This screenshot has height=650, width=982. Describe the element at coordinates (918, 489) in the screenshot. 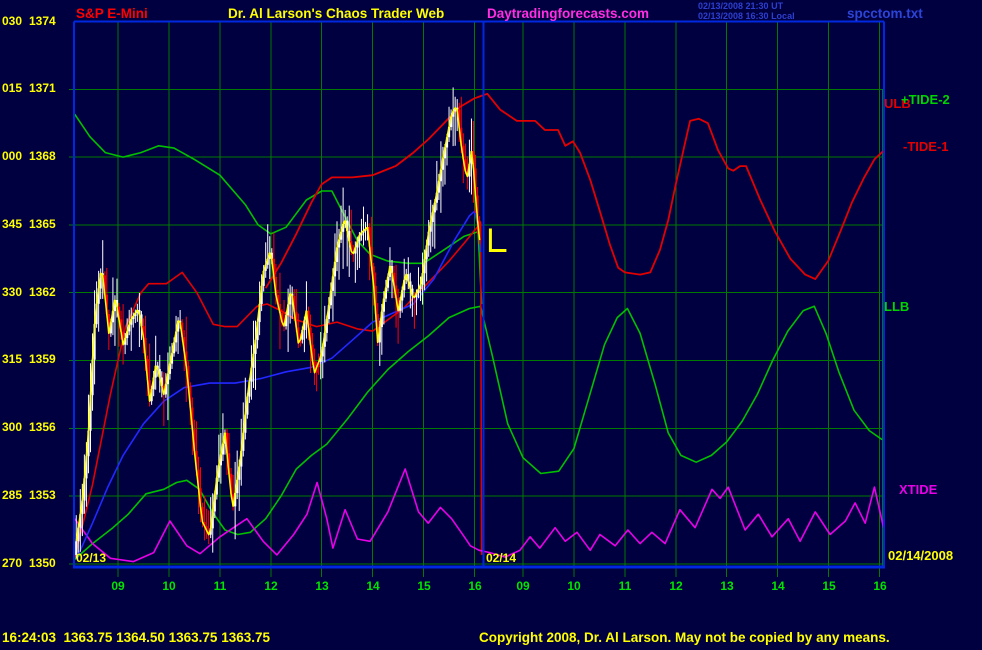

I see `xtide-label: XTIDE` at that location.